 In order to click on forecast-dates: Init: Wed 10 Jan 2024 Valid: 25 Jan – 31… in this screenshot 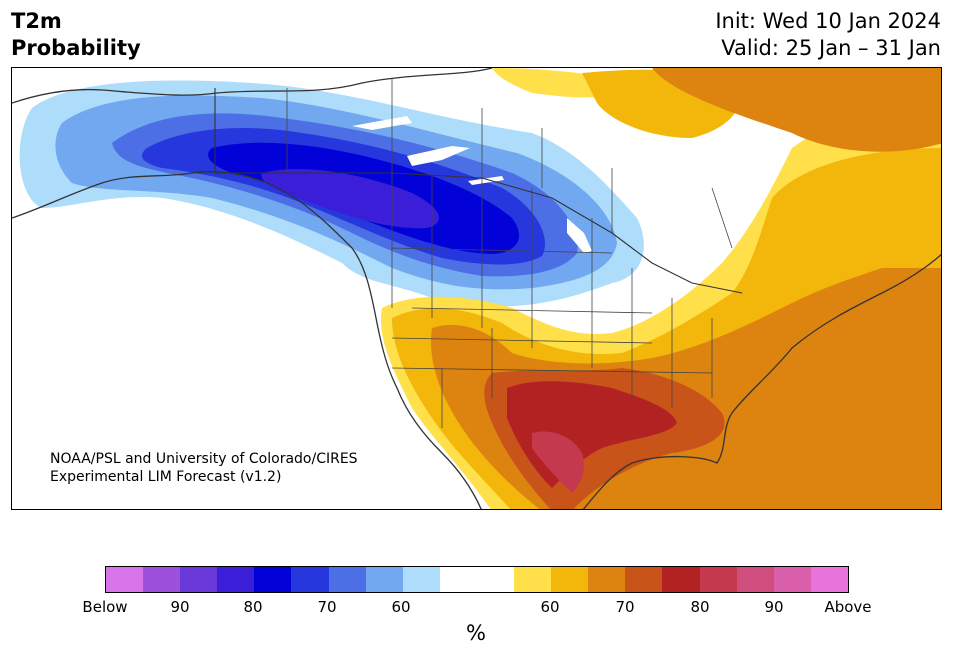, I will do `click(828, 35)`.